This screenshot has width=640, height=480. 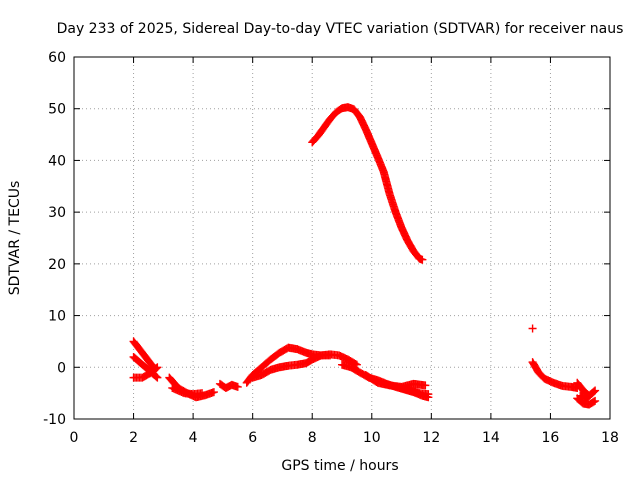 I want to click on x-tick-label: 6, so click(x=252, y=438).